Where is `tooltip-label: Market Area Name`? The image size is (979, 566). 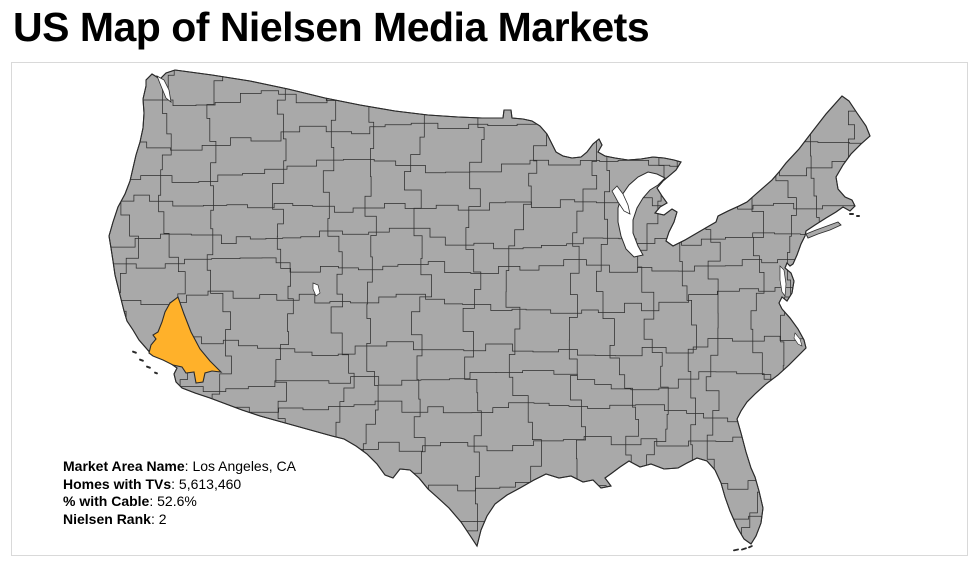
tooltip-label: Market Area Name is located at coordinates (124, 466).